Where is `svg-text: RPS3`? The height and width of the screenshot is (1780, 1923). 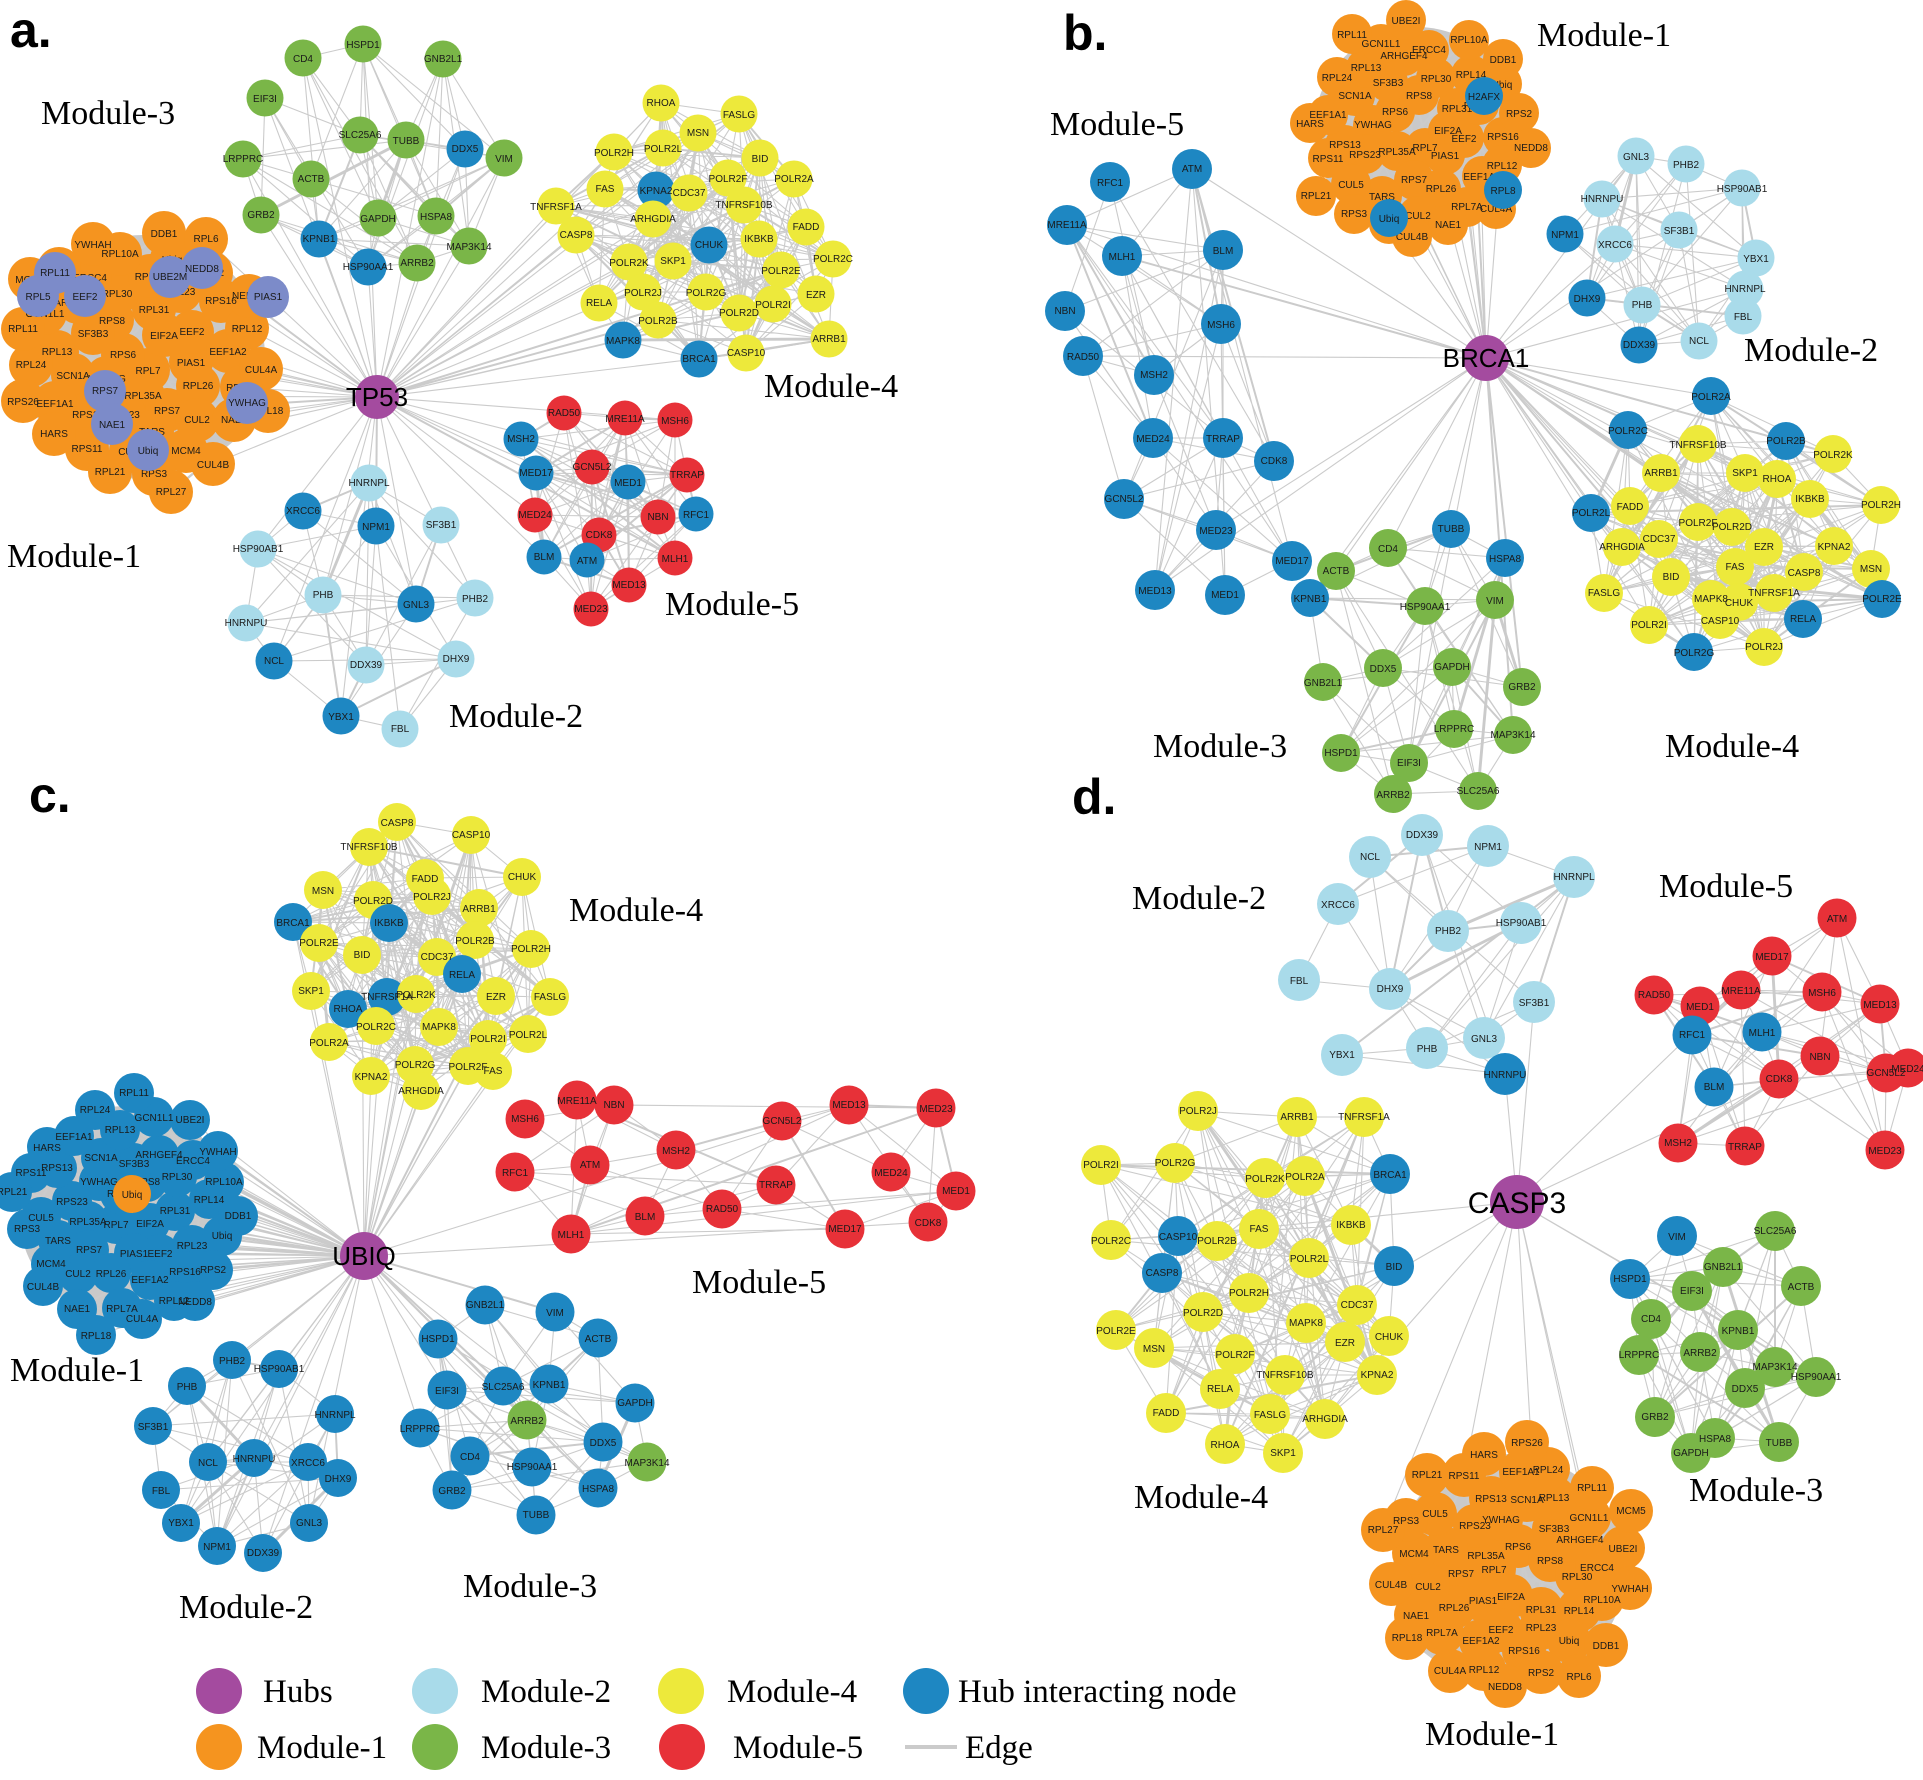
svg-text: RPS3 is located at coordinates (1354, 214).